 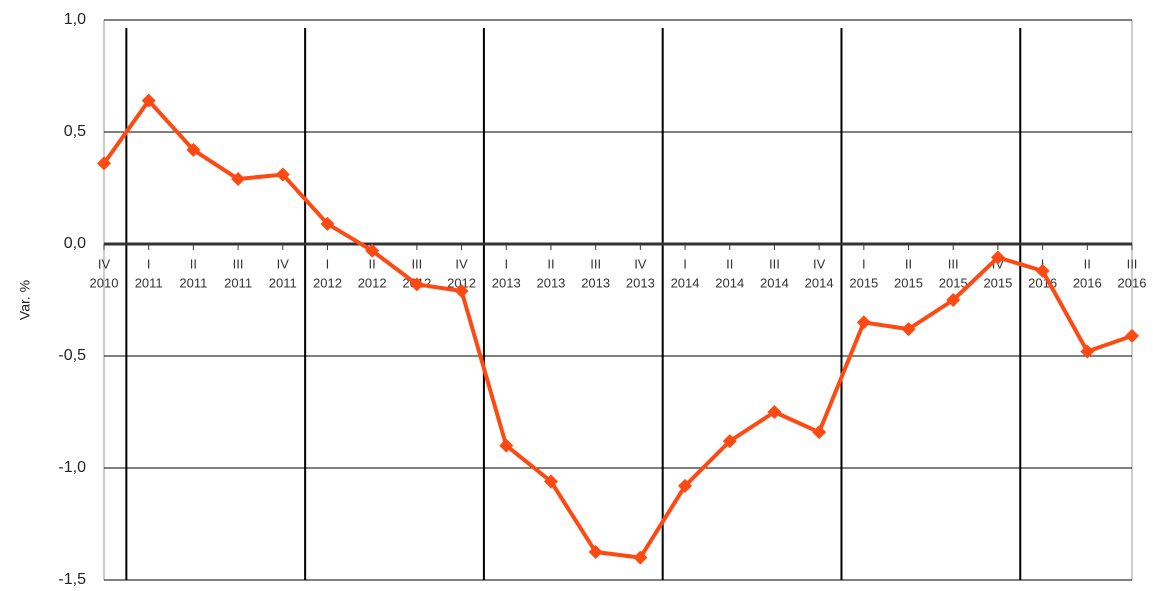 What do you see at coordinates (72, 355) in the screenshot?
I see `y-tick-label: -0,5` at bounding box center [72, 355].